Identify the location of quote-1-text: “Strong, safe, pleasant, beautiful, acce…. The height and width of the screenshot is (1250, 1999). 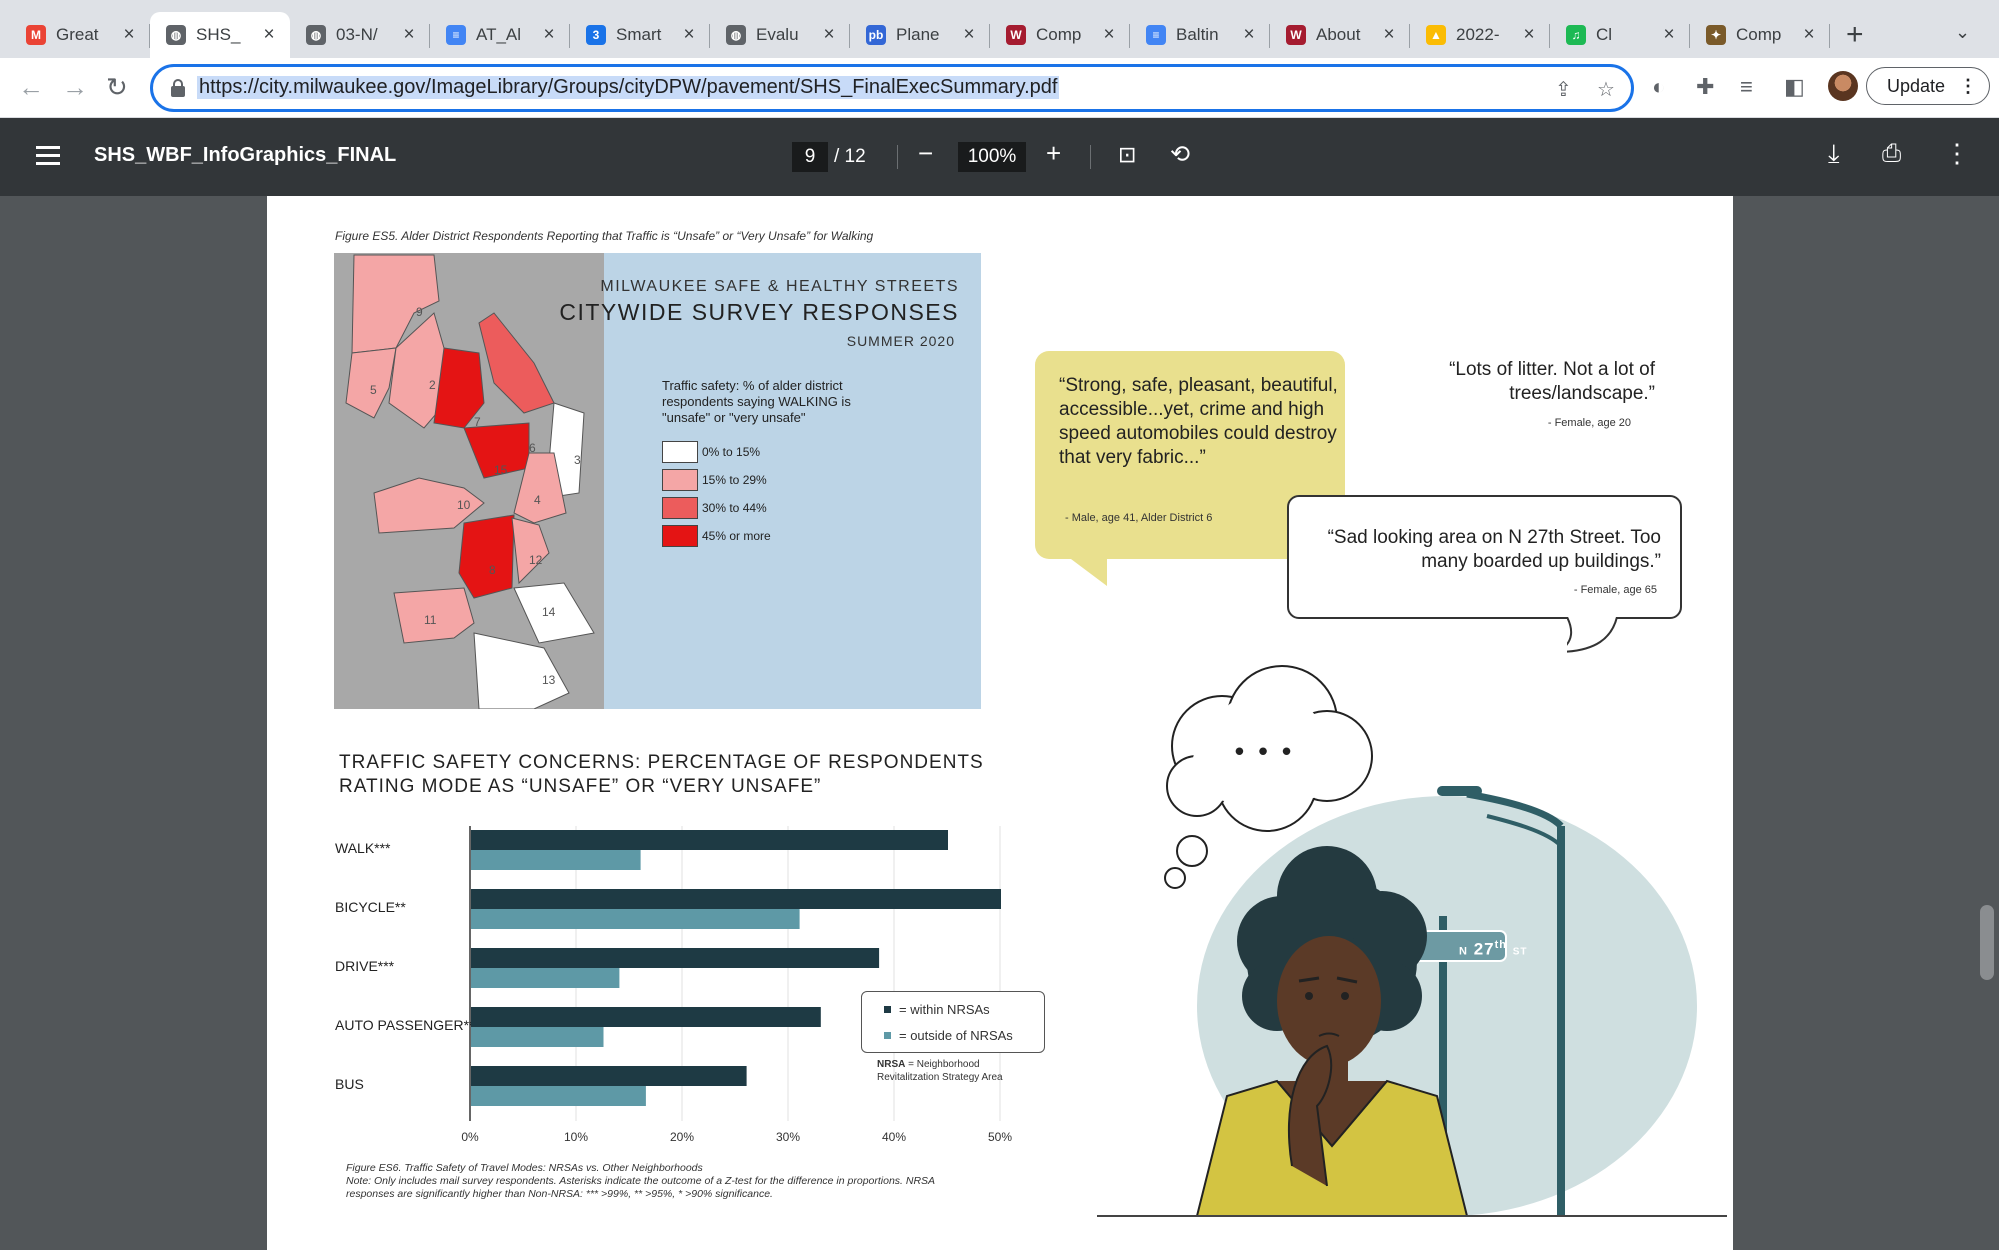
(1198, 421).